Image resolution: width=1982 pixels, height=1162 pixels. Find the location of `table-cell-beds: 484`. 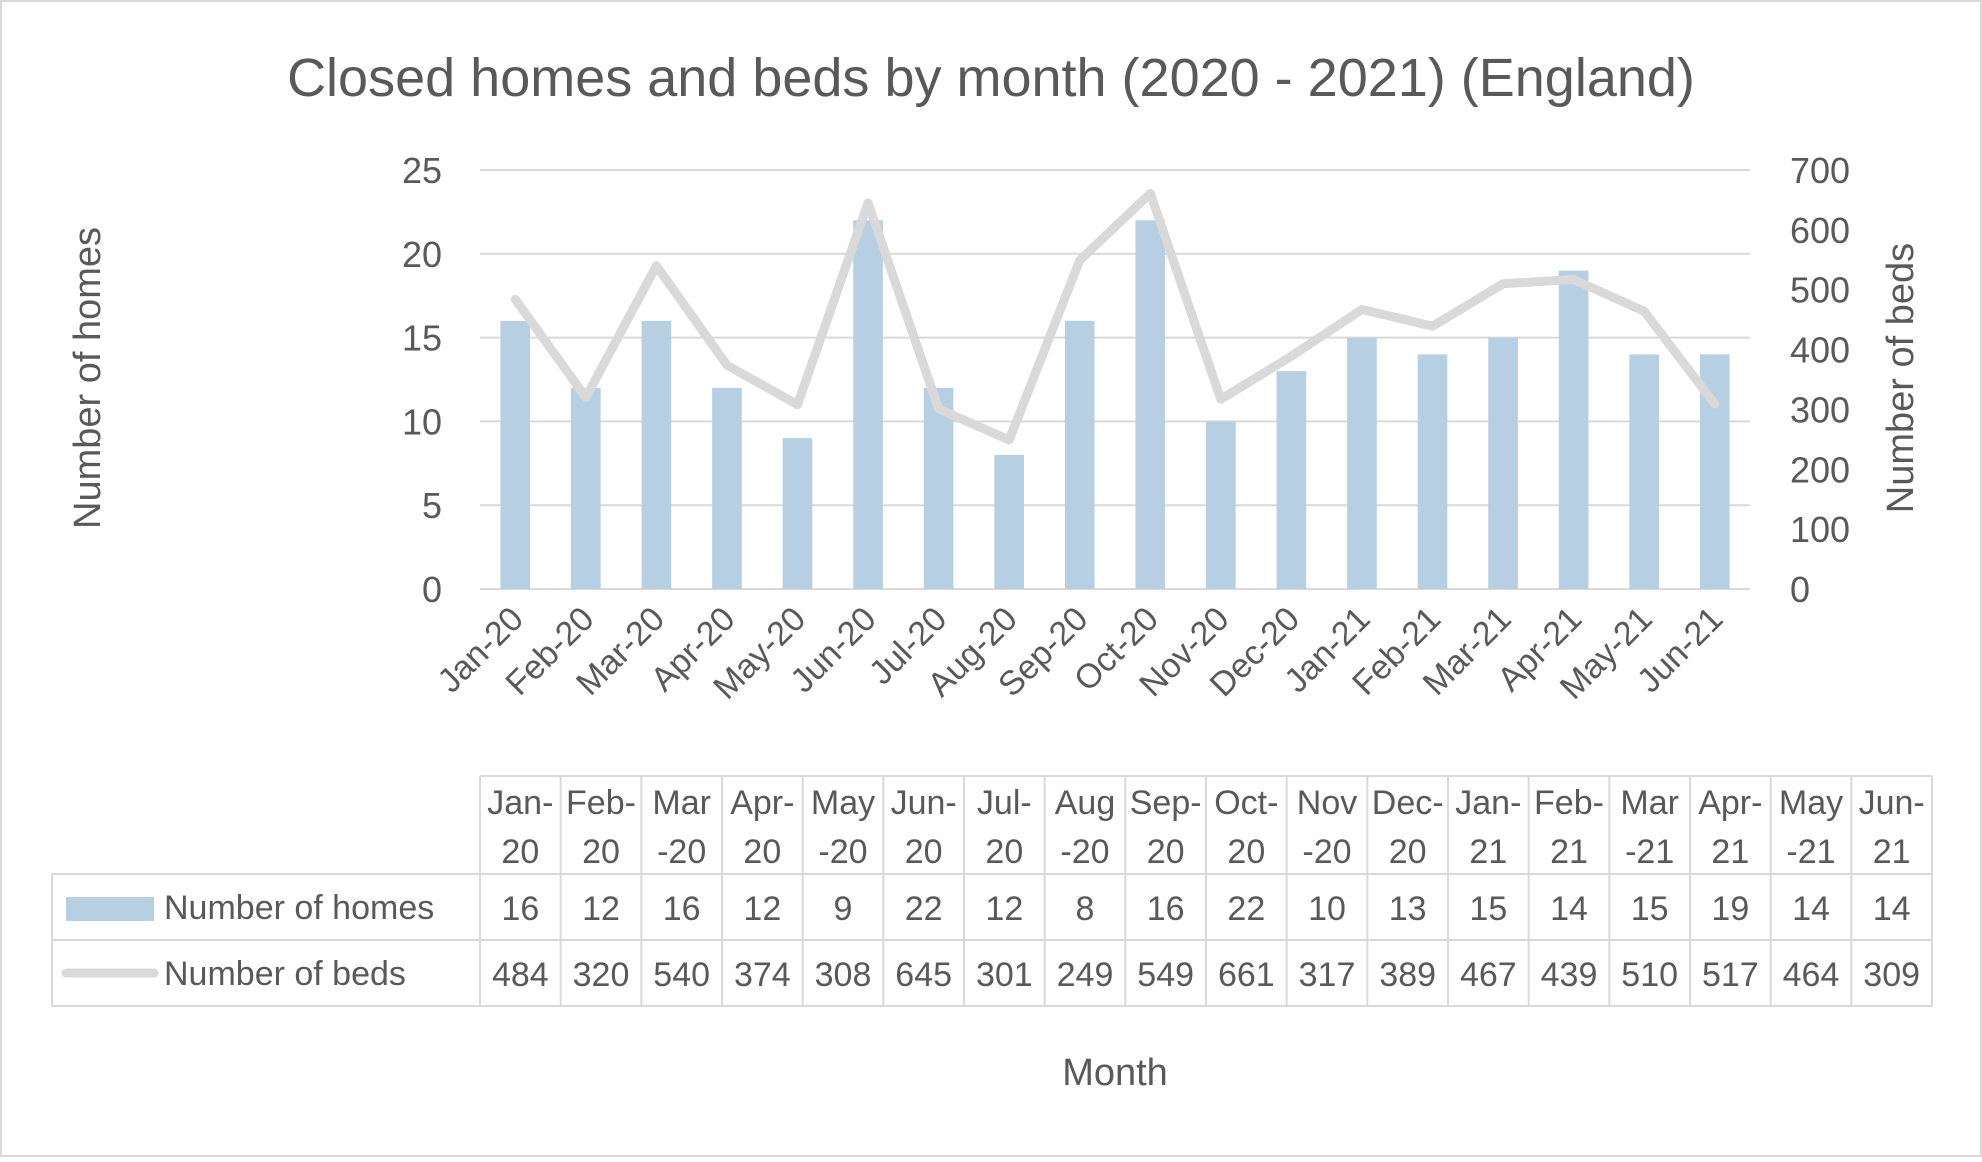

table-cell-beds: 484 is located at coordinates (520, 975).